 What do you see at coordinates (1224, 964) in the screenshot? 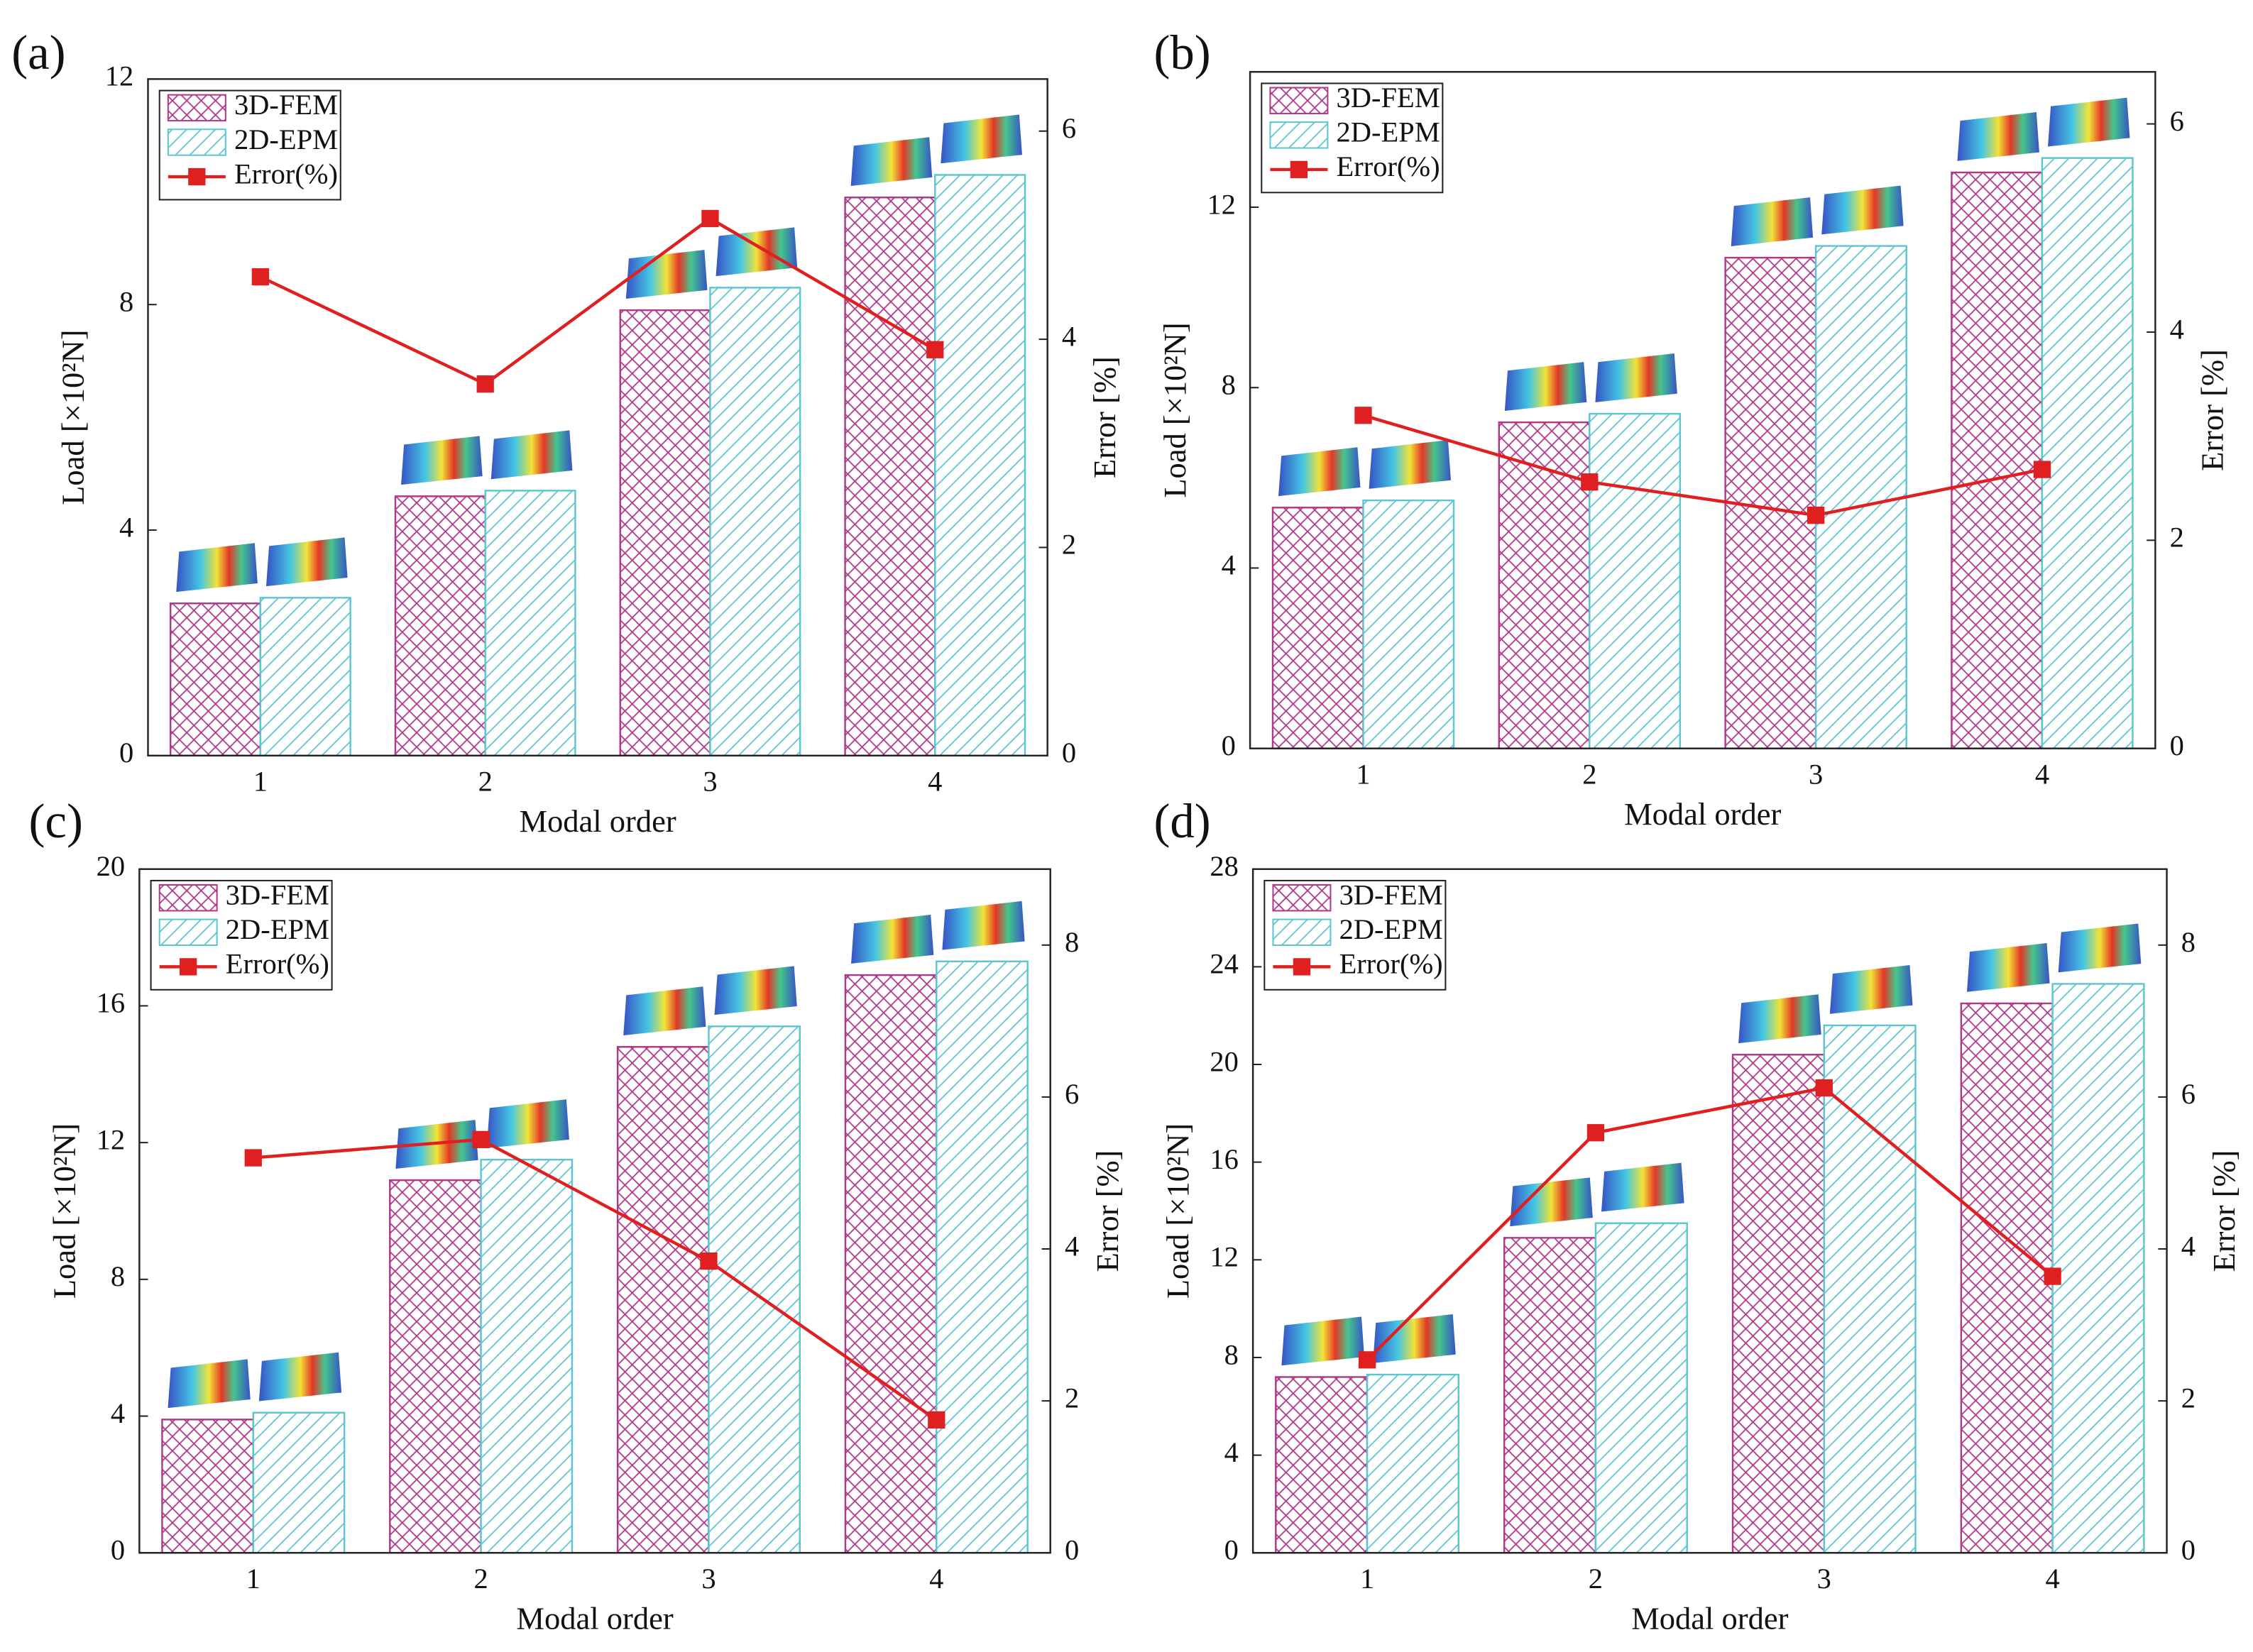
I see `y-tick-label: 24` at bounding box center [1224, 964].